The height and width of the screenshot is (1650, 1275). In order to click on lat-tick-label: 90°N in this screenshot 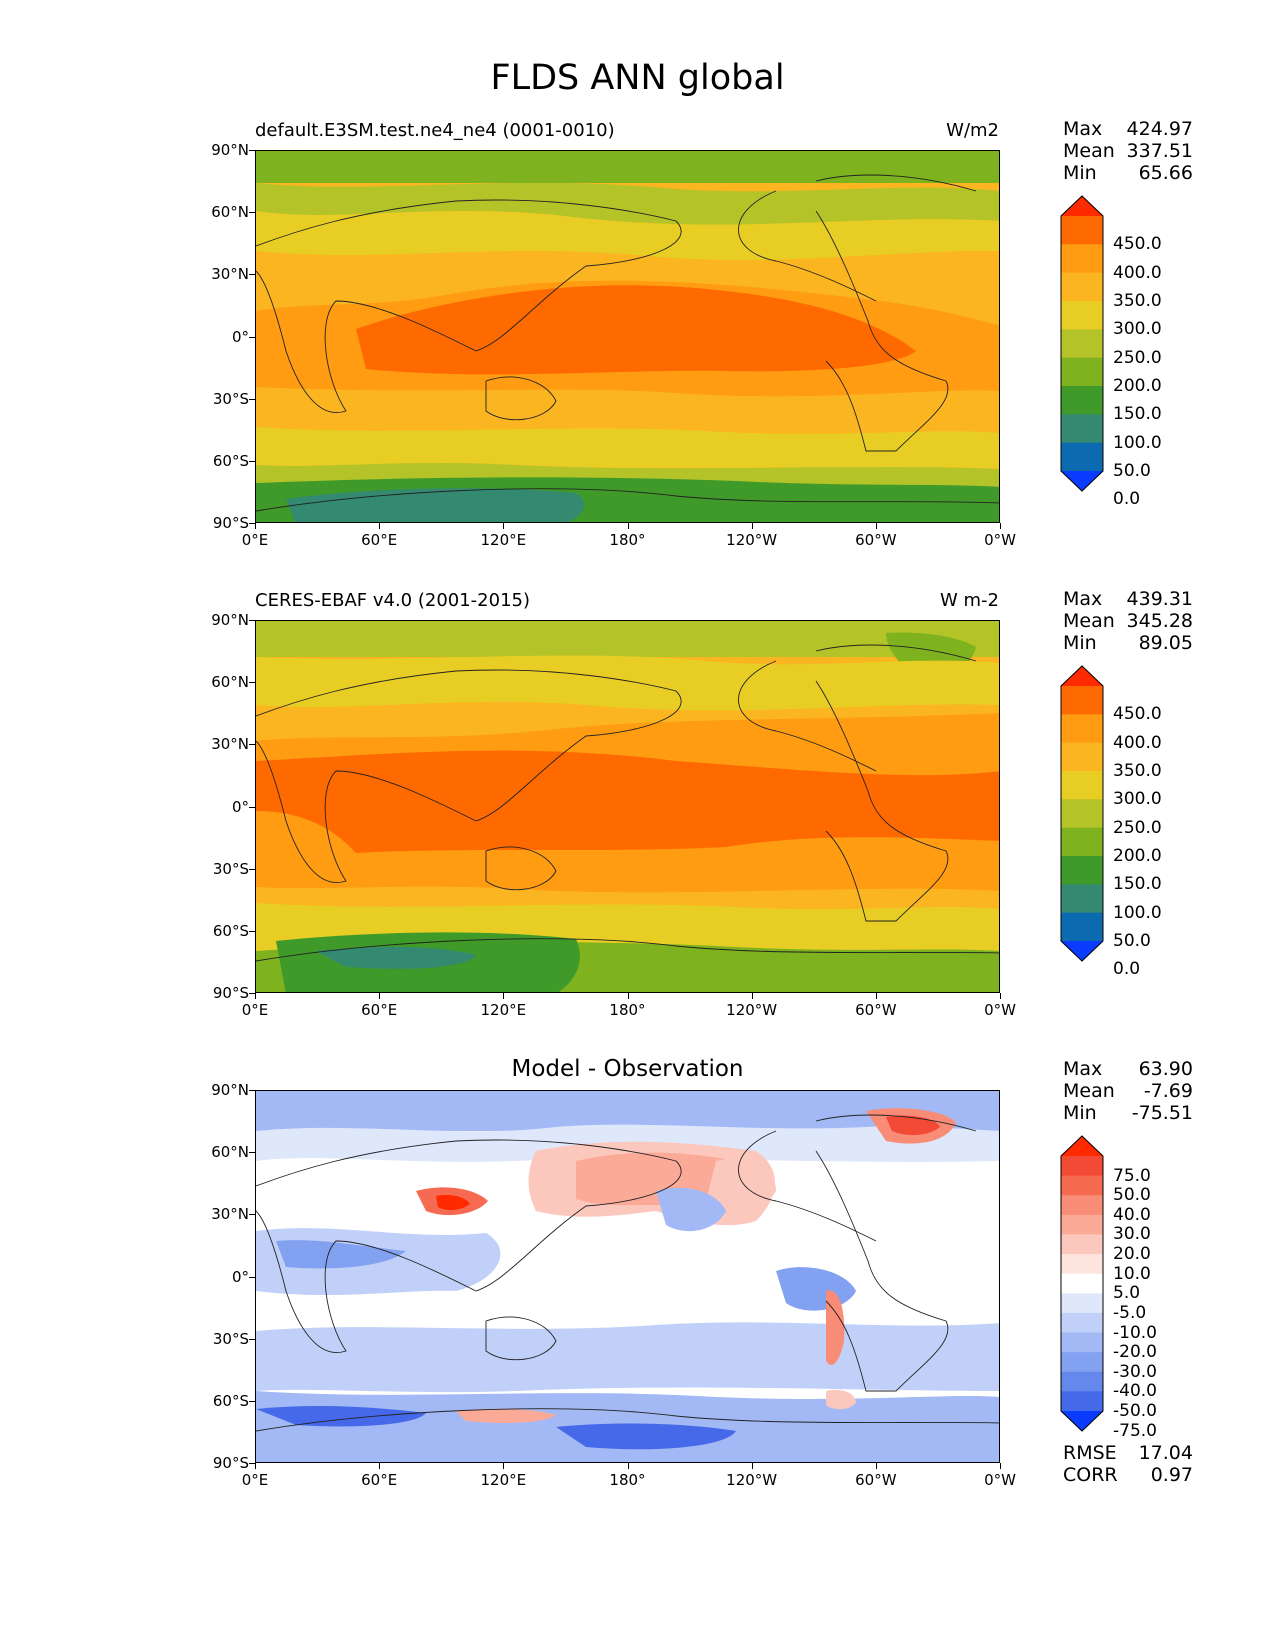, I will do `click(230, 620)`.